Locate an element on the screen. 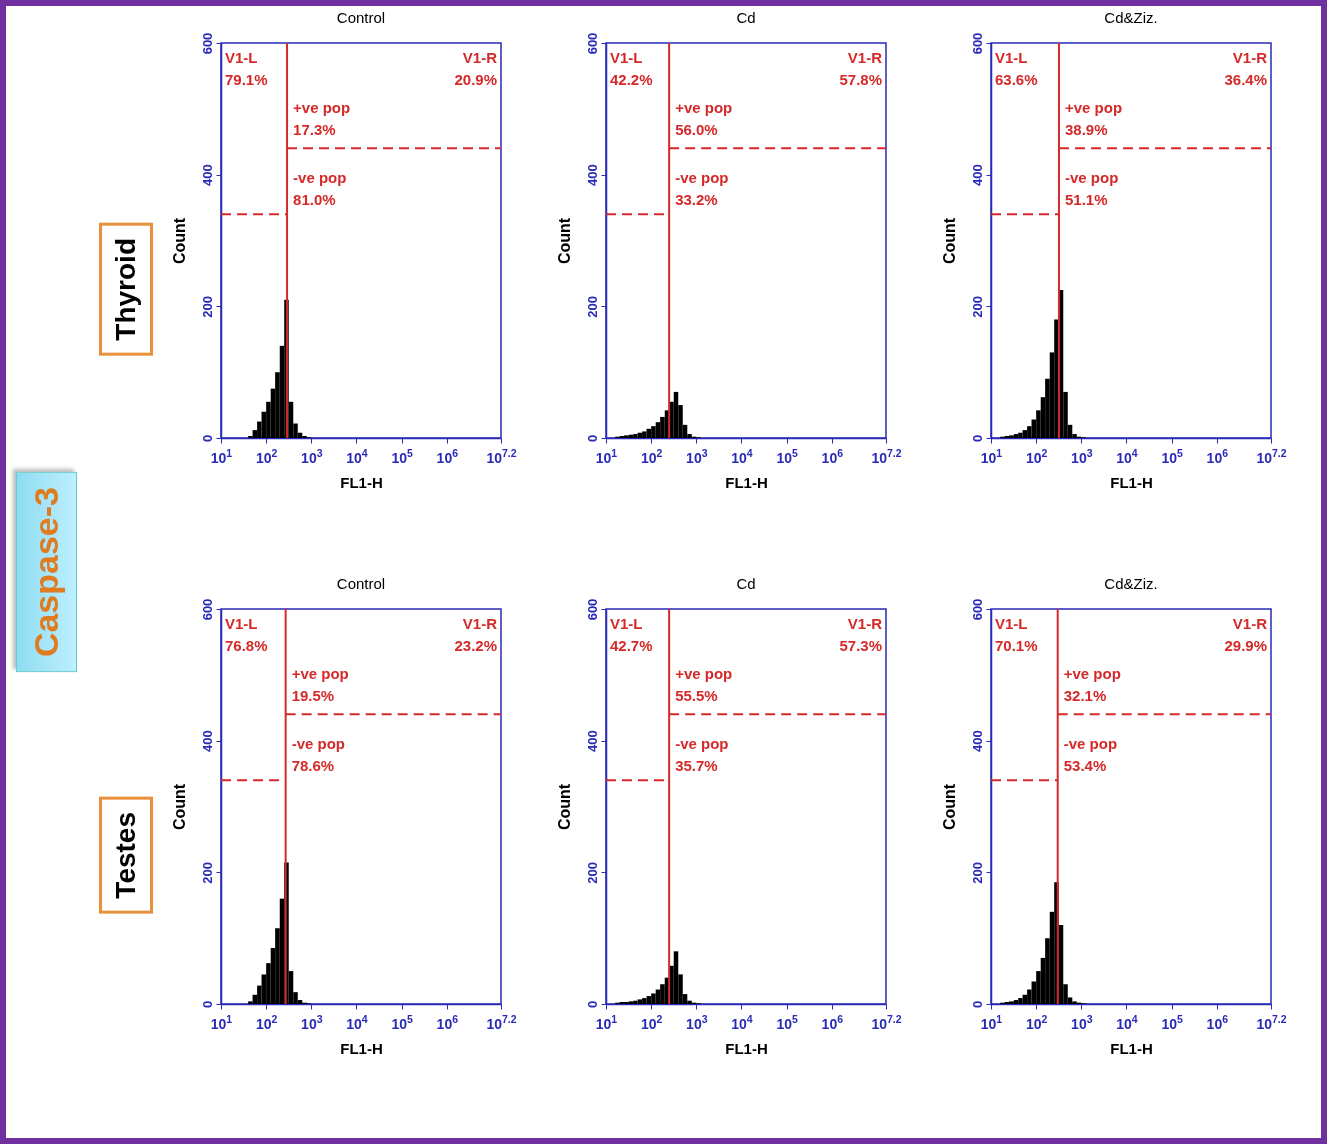 The image size is (1327, 1144). annotation: +ve pop 17.3% is located at coordinates (322, 118).